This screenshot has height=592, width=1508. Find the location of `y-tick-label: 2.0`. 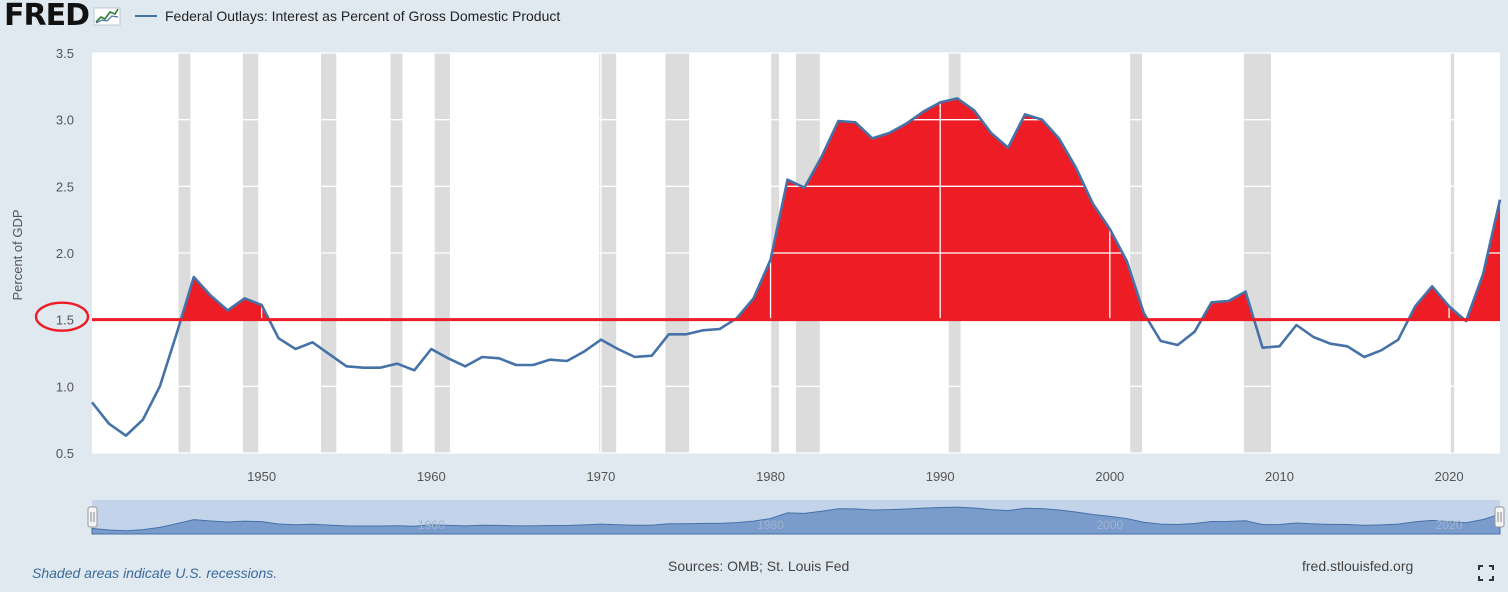

y-tick-label: 2.0 is located at coordinates (65, 253).